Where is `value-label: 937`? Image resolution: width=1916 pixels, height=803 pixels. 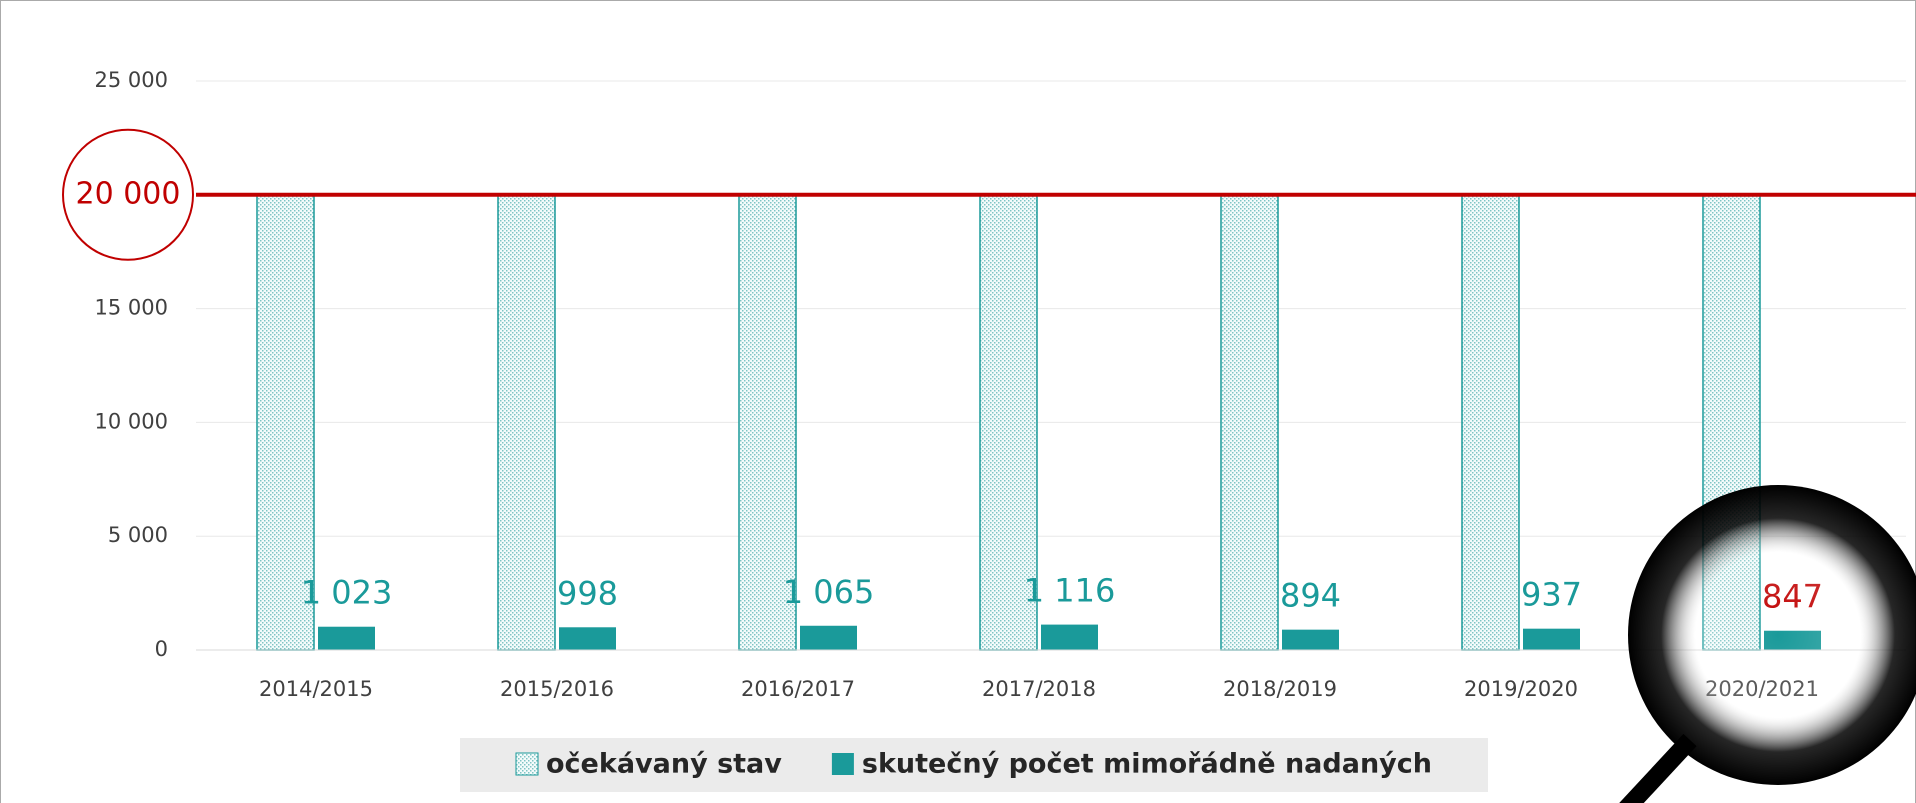 value-label: 937 is located at coordinates (1551, 595).